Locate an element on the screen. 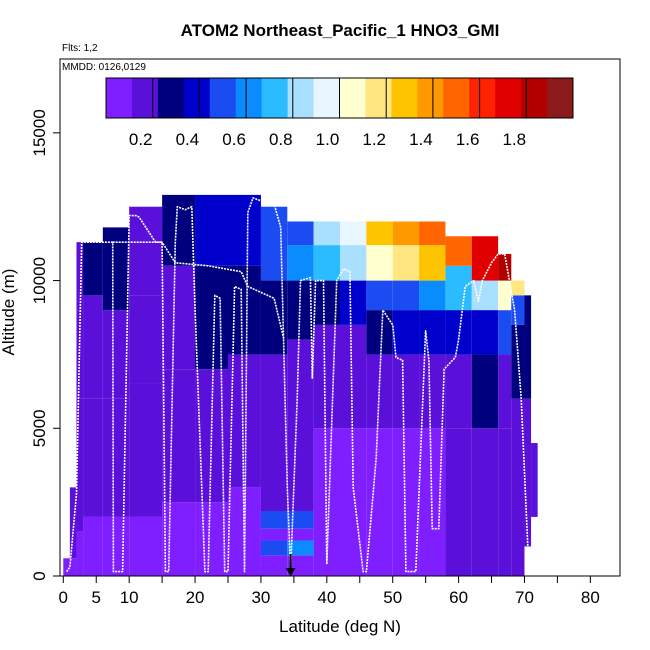  x-tick-label: 40 is located at coordinates (326, 597).